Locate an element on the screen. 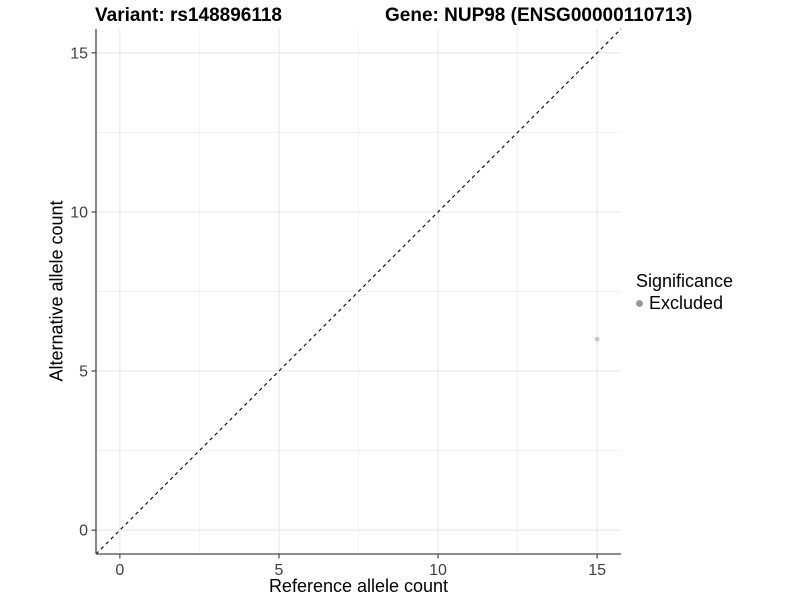 This screenshot has width=800, height=600. data-point is located at coordinates (597, 339).